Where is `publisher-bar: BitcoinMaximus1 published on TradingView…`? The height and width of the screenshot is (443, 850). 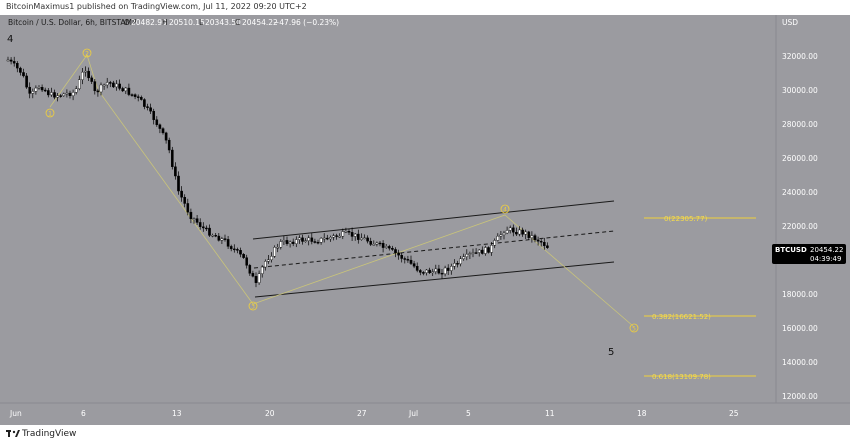 publisher-bar: BitcoinMaximus1 published on TradingView… is located at coordinates (425, 7).